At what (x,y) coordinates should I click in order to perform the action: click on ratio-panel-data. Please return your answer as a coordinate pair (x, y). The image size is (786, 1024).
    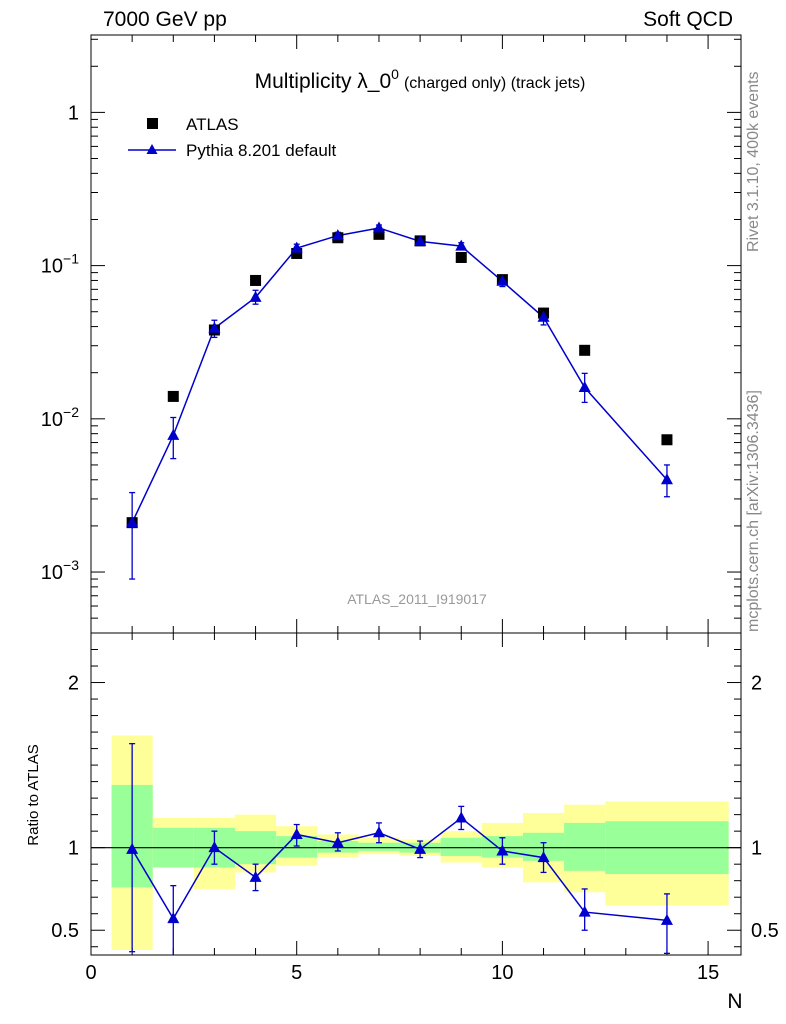
    Looking at the image, I should click on (399, 848).